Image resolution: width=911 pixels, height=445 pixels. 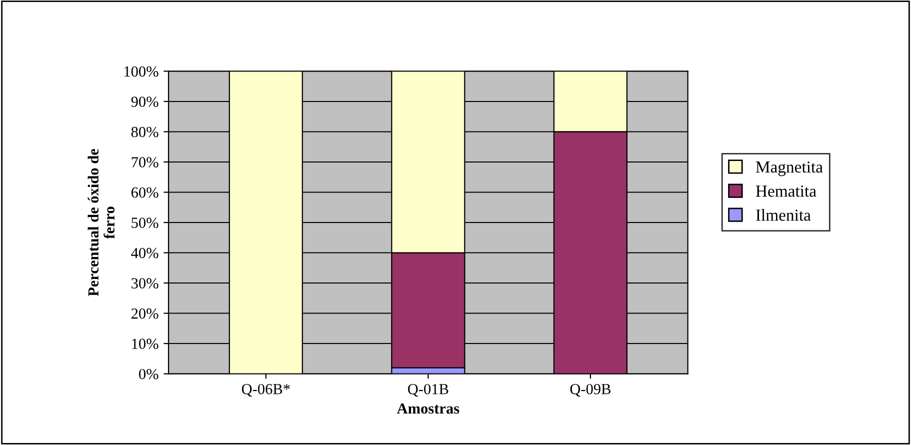 What do you see at coordinates (428, 408) in the screenshot?
I see `x-axis-title: Amostras` at bounding box center [428, 408].